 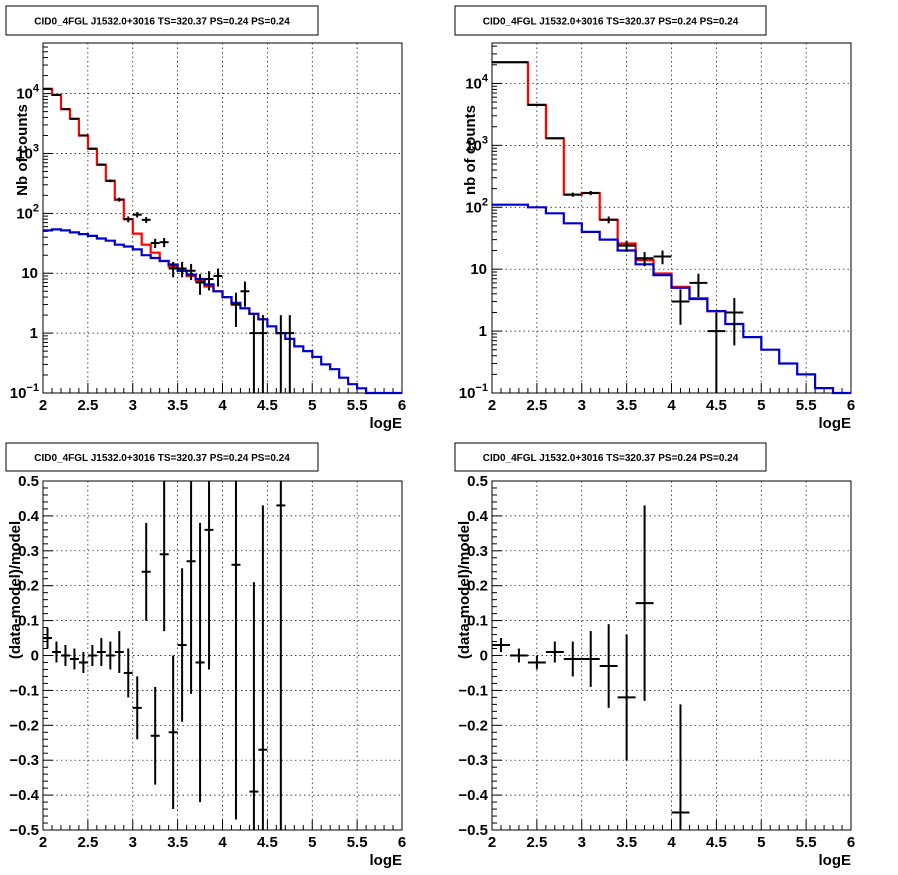 I want to click on y-tick-label: 10, so click(x=29, y=273).